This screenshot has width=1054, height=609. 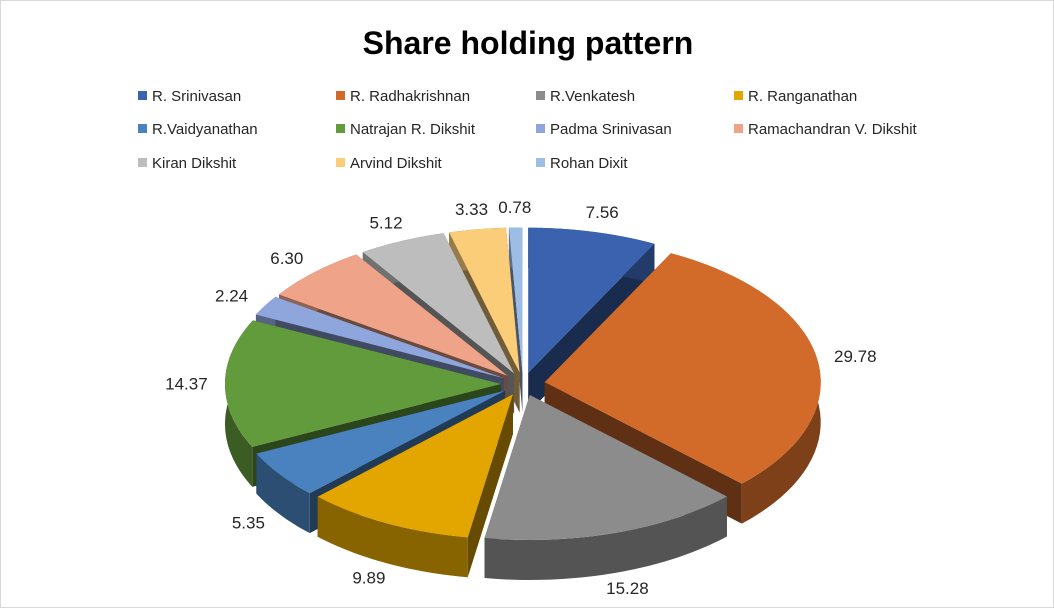 What do you see at coordinates (283, 493) in the screenshot?
I see `slice-edge-r-vaidyanathan` at bounding box center [283, 493].